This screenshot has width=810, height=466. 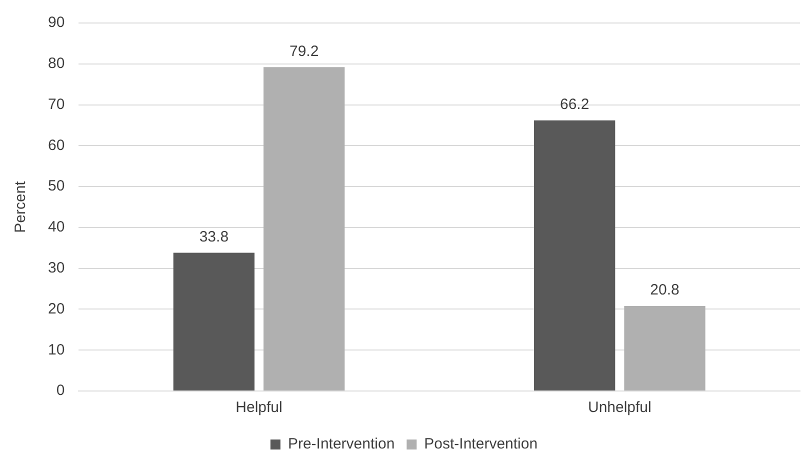 What do you see at coordinates (56, 349) in the screenshot?
I see `y-tick-label: 10` at bounding box center [56, 349].